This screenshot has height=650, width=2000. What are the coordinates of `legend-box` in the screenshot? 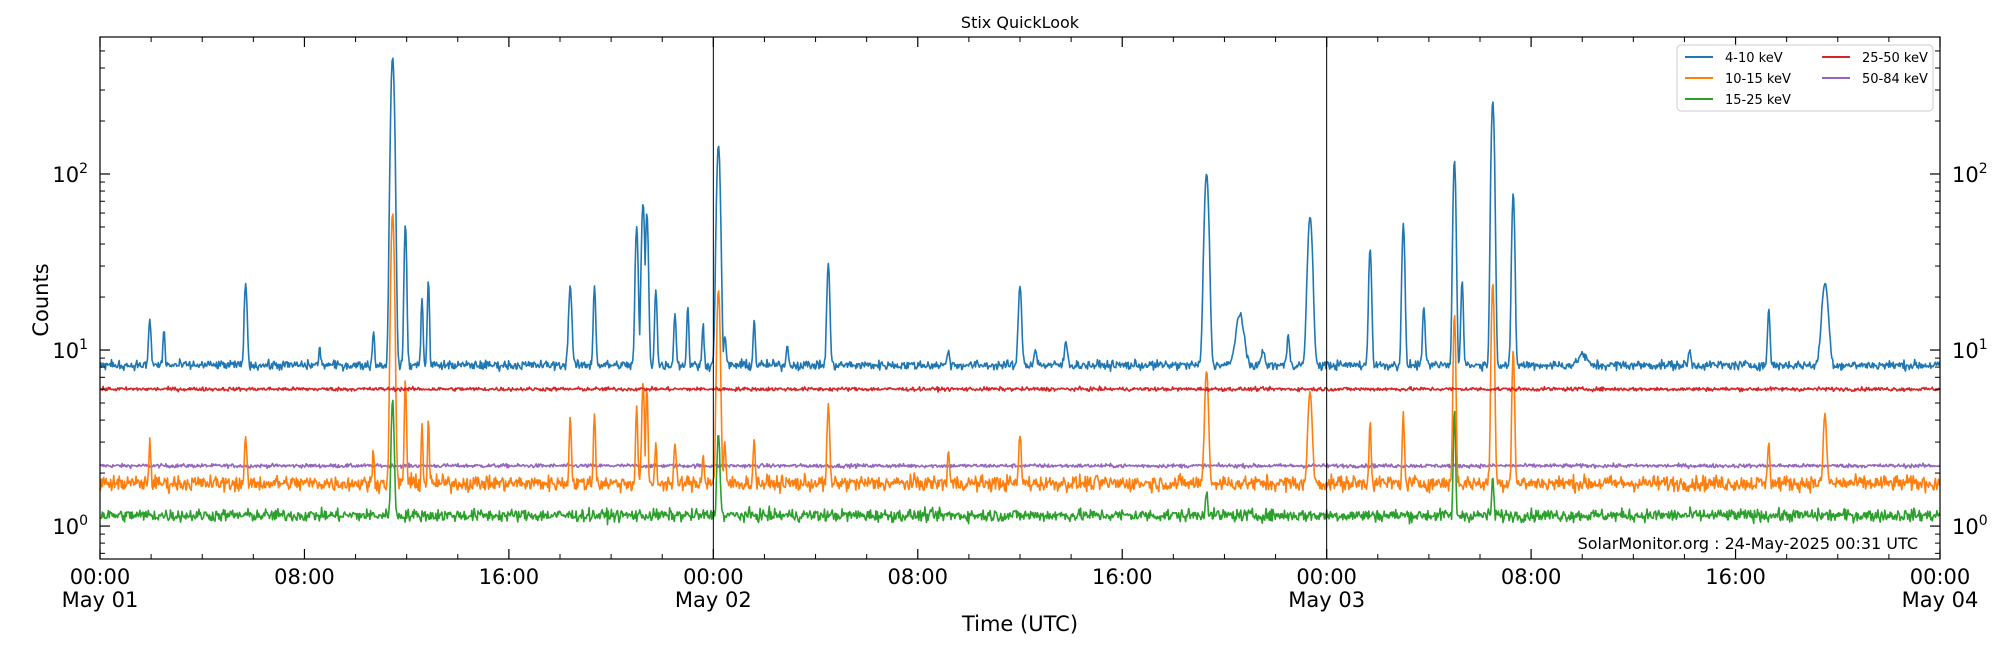 It's located at (1805, 78).